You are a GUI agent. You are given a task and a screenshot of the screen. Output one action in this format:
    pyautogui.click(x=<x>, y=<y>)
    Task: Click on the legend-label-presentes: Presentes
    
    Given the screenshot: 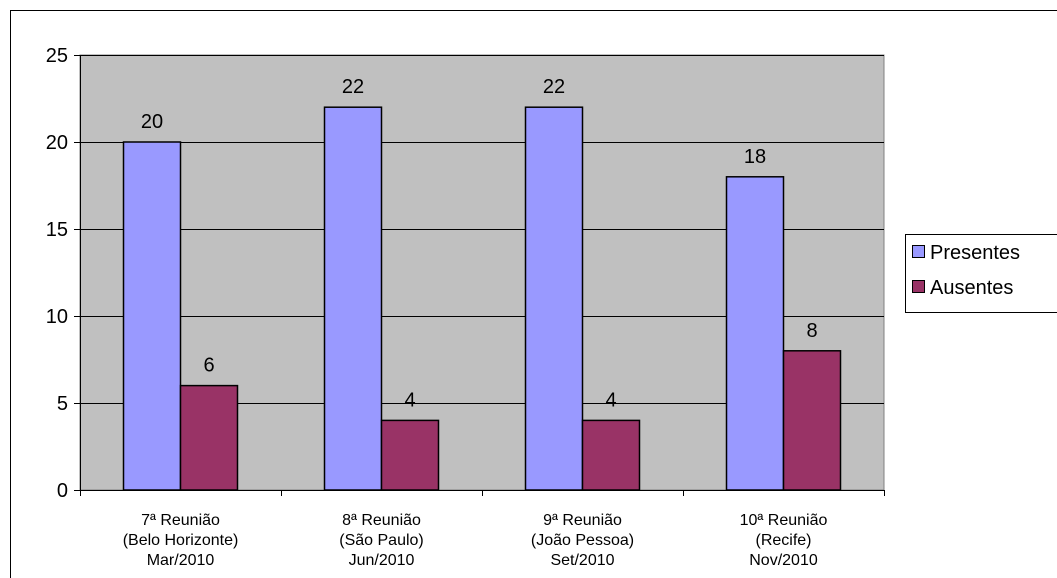 What is the action you would take?
    pyautogui.click(x=975, y=253)
    